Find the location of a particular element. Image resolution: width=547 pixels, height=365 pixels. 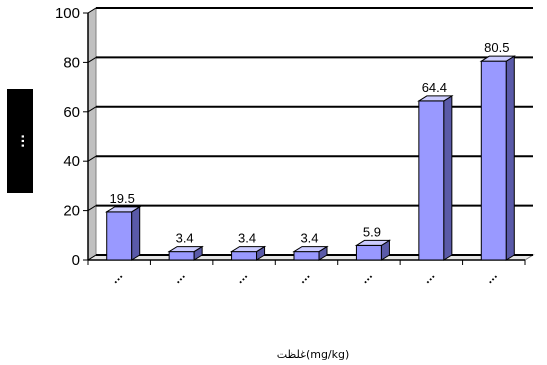

y-tick-label: 60 is located at coordinates (71, 112).